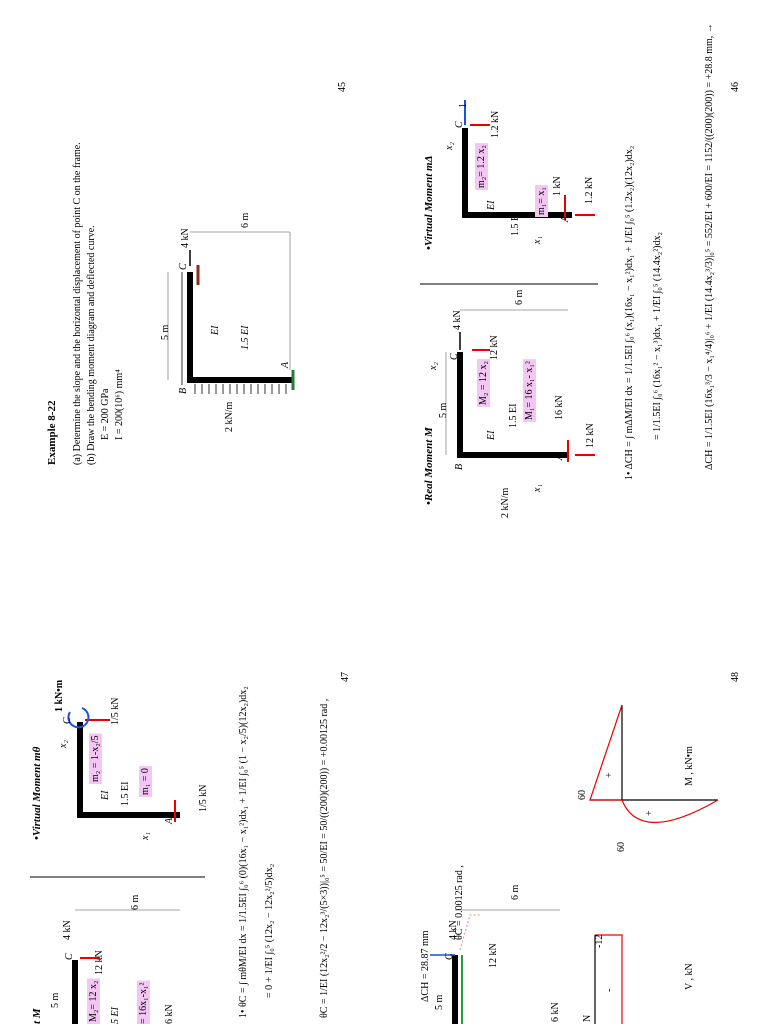  I want to click on labels-text: x₂, so click(63, 744).